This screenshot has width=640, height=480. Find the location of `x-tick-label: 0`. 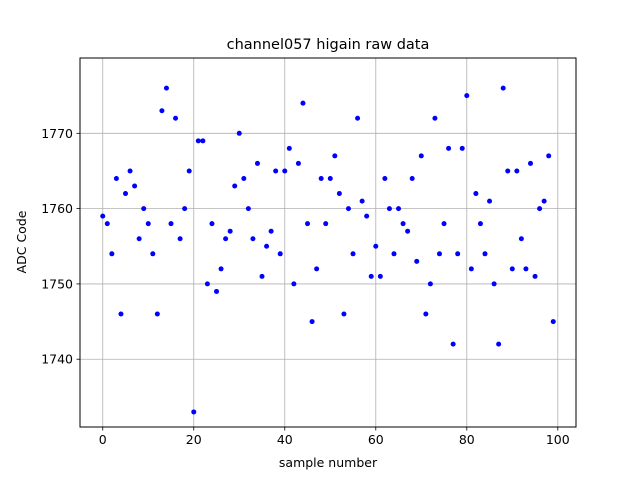

x-tick-label: 0 is located at coordinates (103, 439).